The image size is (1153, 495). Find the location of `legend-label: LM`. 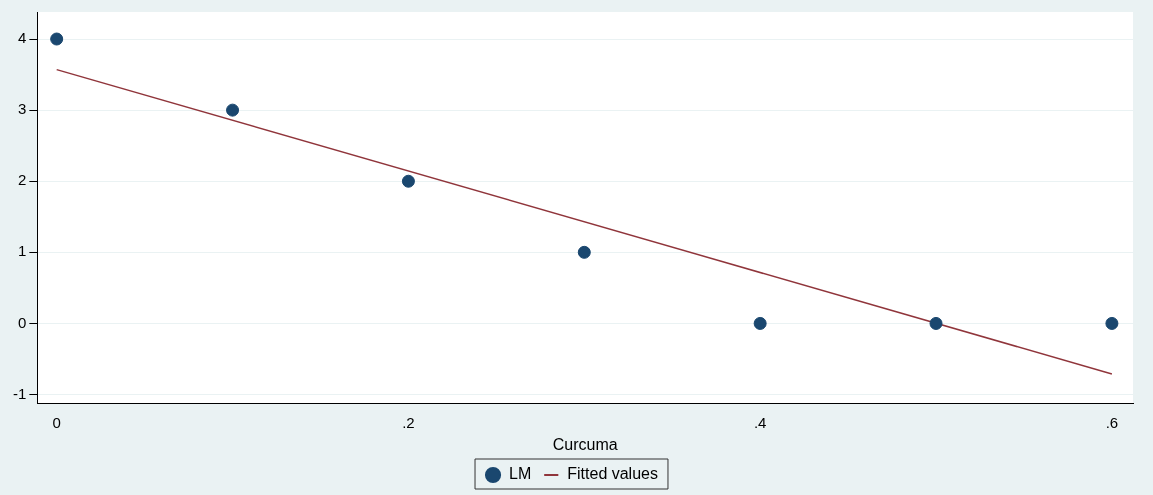

legend-label: LM is located at coordinates (520, 474).